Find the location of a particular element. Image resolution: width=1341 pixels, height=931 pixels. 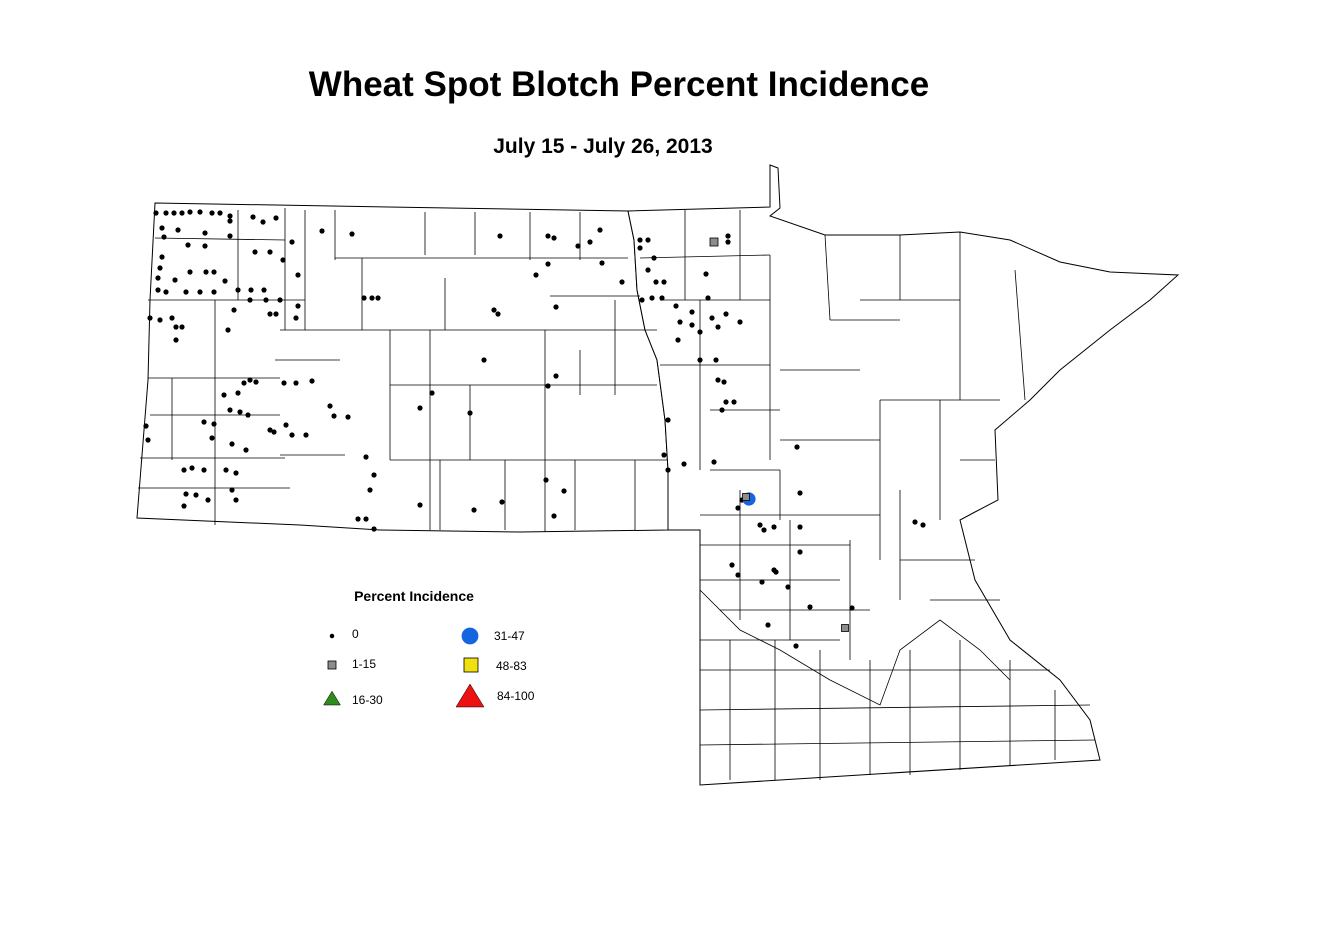

north-dakota is located at coordinates (402, 367).